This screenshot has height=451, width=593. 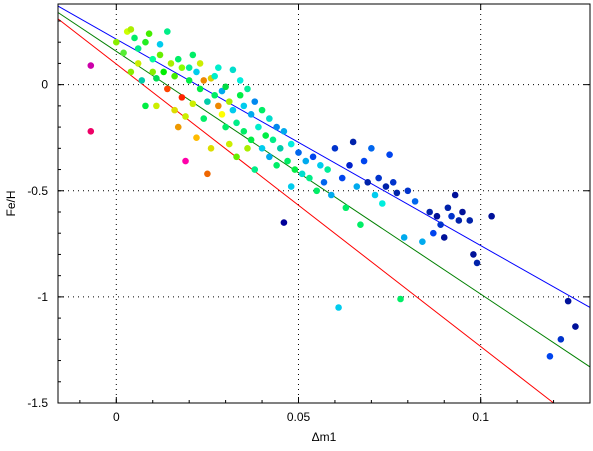 I want to click on x-axis-label: Δm1, so click(x=324, y=437).